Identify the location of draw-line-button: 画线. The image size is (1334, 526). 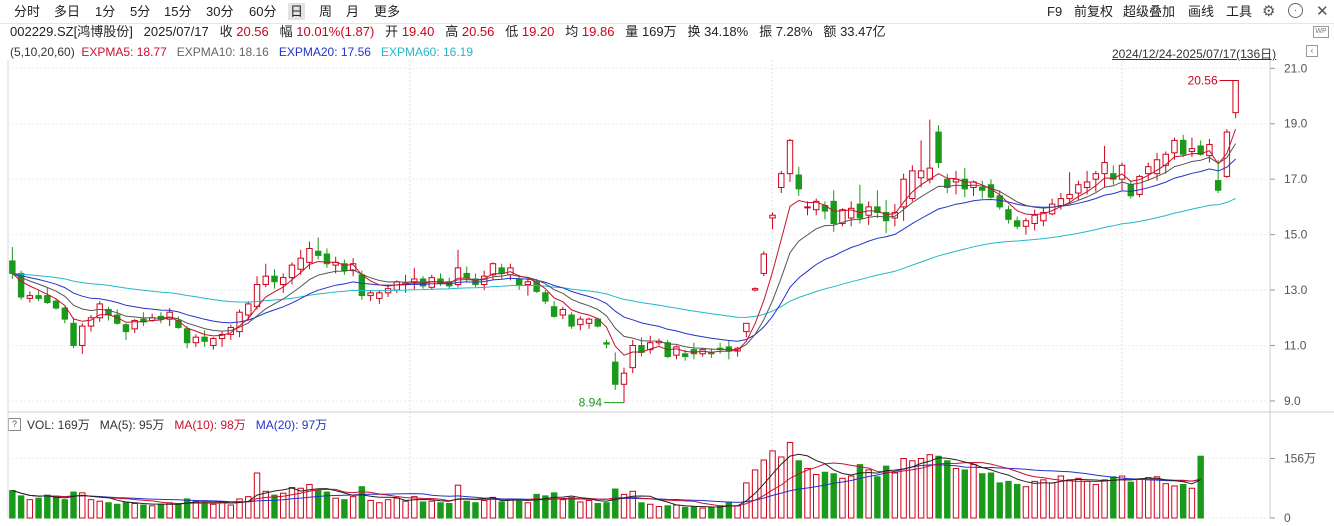
(1201, 11).